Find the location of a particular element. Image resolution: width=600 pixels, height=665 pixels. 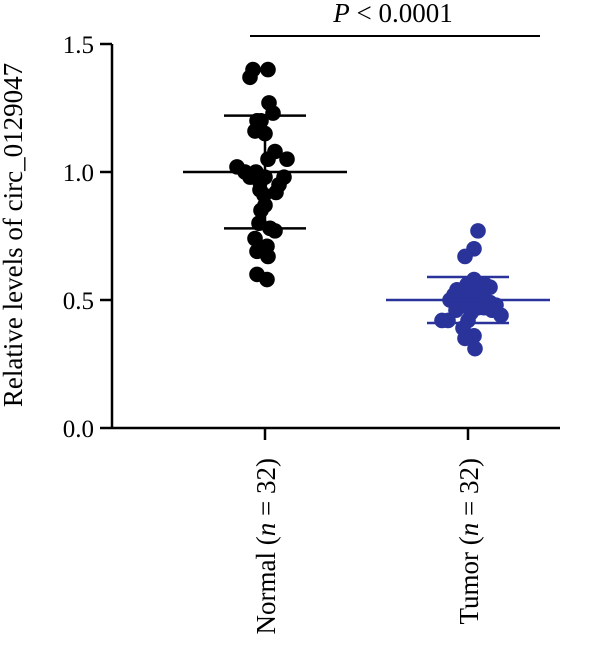

p-value-label: P < 0.0001 is located at coordinates (392, 14).